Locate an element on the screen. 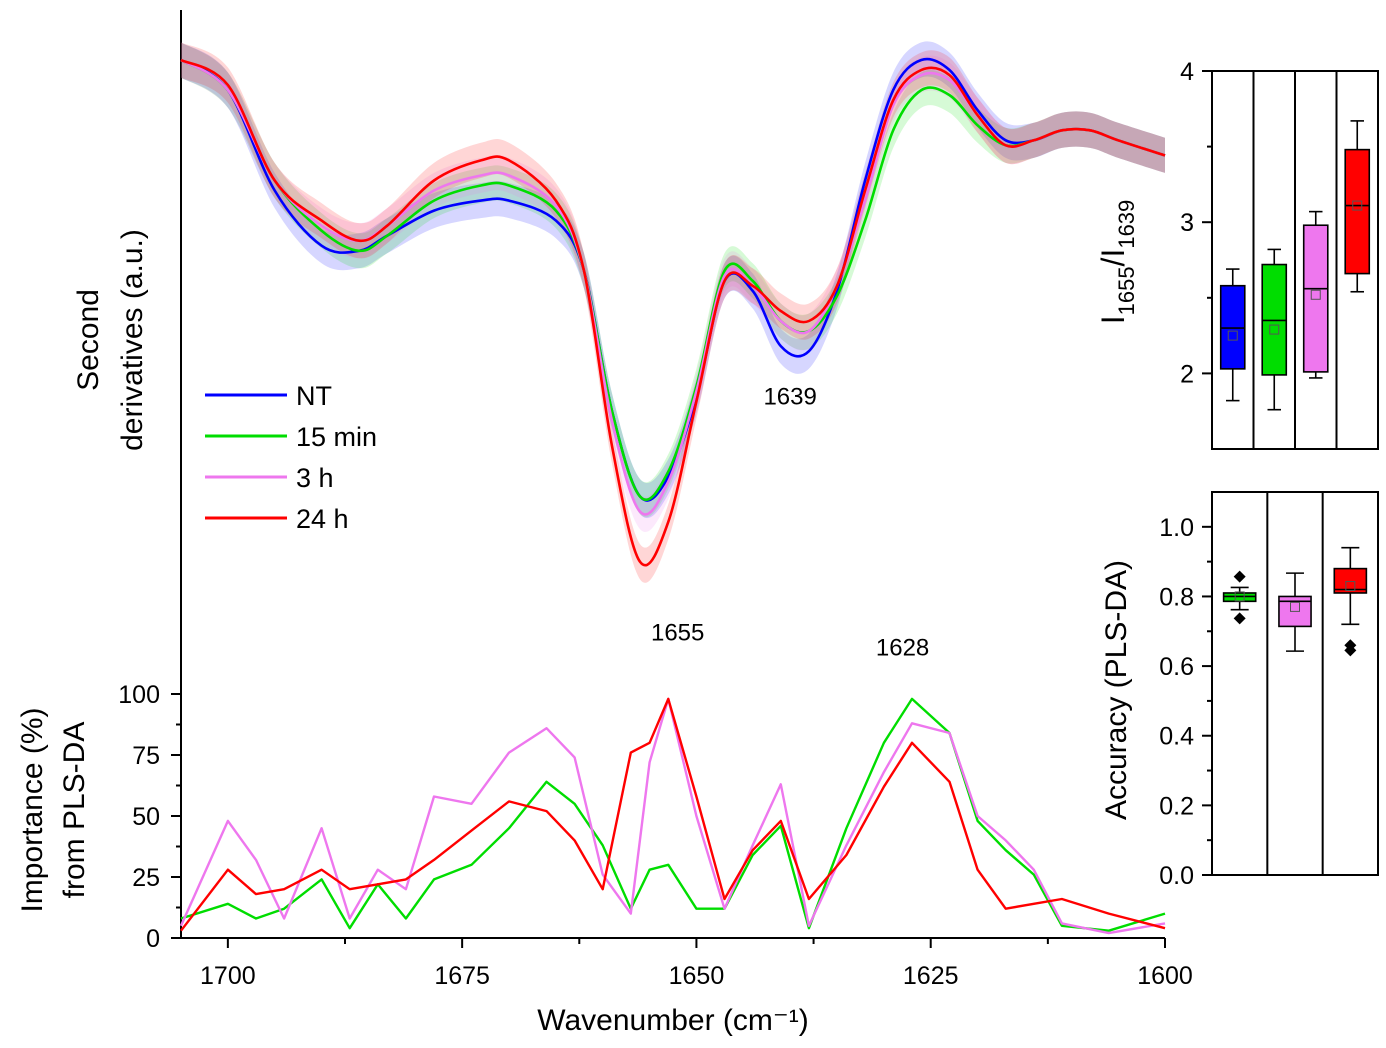 The height and width of the screenshot is (1048, 1386). xtick-label-1650: 1650 is located at coordinates (697, 976).